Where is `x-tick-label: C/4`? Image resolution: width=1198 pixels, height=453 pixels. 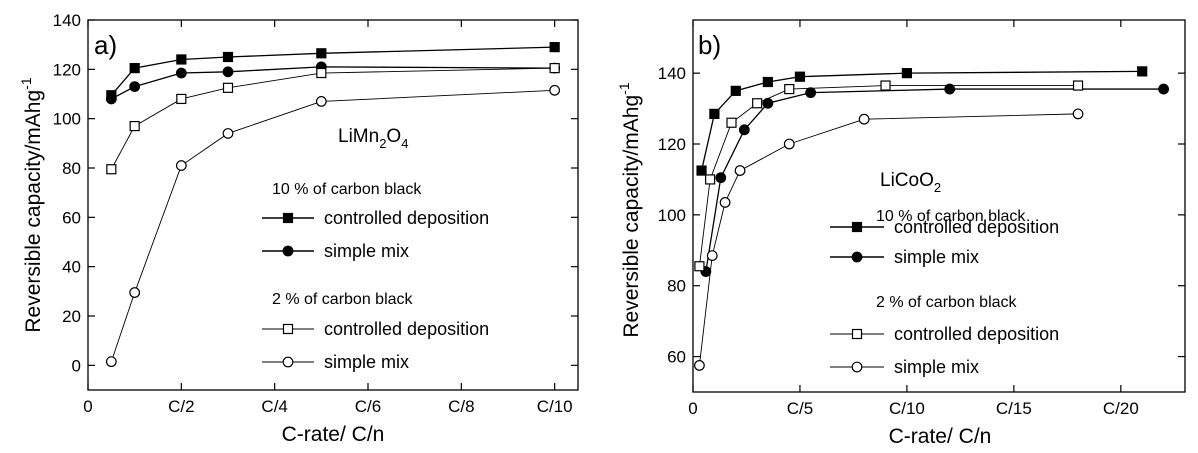
x-tick-label: C/4 is located at coordinates (274, 406).